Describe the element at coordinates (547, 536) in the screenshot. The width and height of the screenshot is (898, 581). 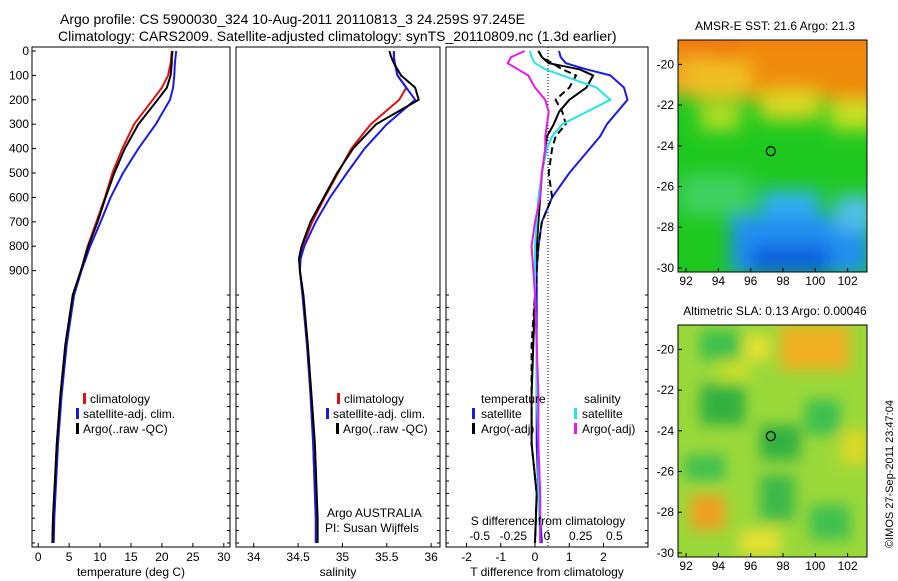
I see `x2-tick-label: 0` at that location.